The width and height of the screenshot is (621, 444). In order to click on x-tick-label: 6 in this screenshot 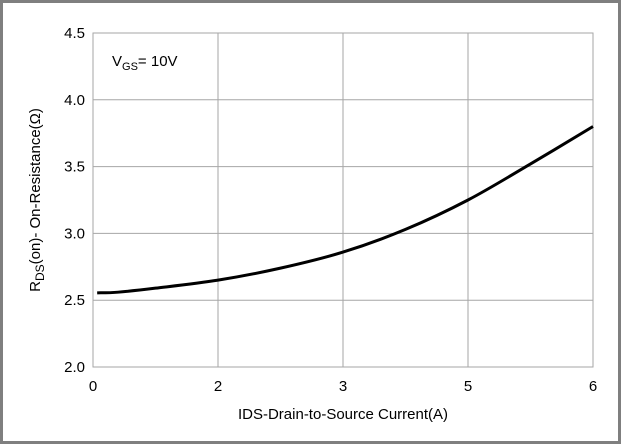, I will do `click(593, 386)`.